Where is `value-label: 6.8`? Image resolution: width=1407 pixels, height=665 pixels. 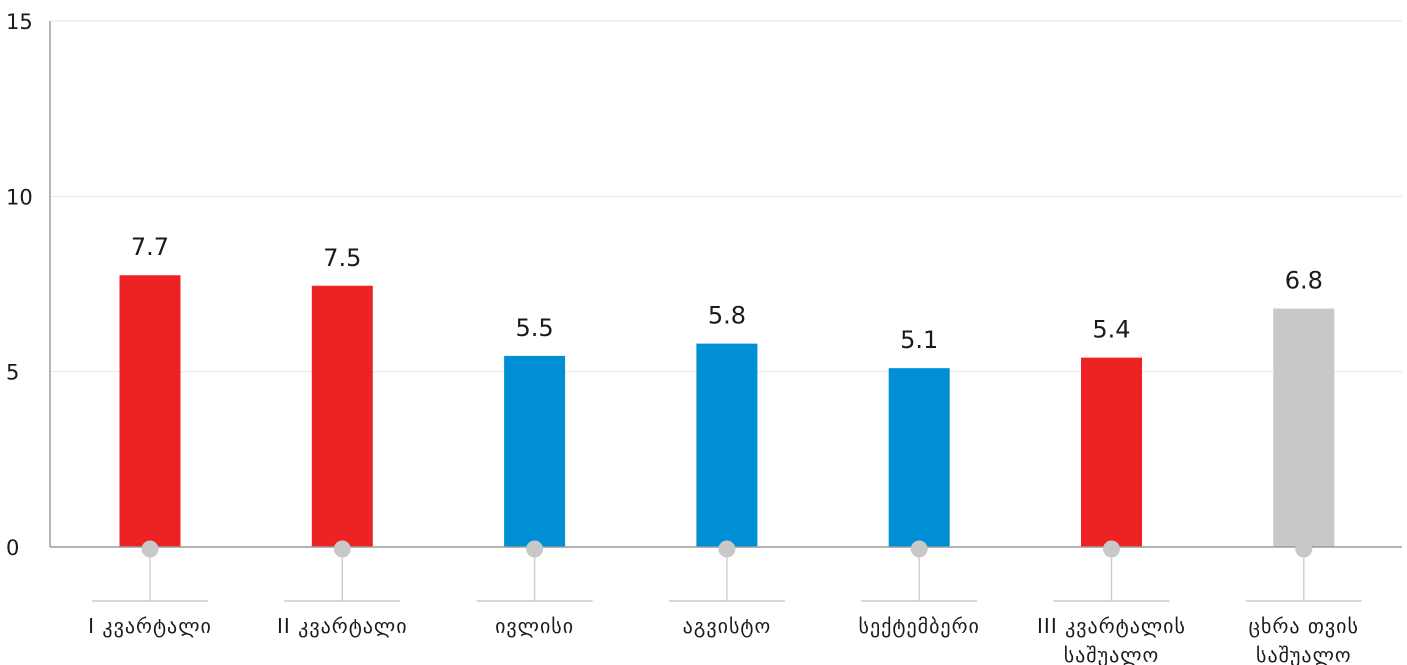 value-label: 6.8 is located at coordinates (1304, 281).